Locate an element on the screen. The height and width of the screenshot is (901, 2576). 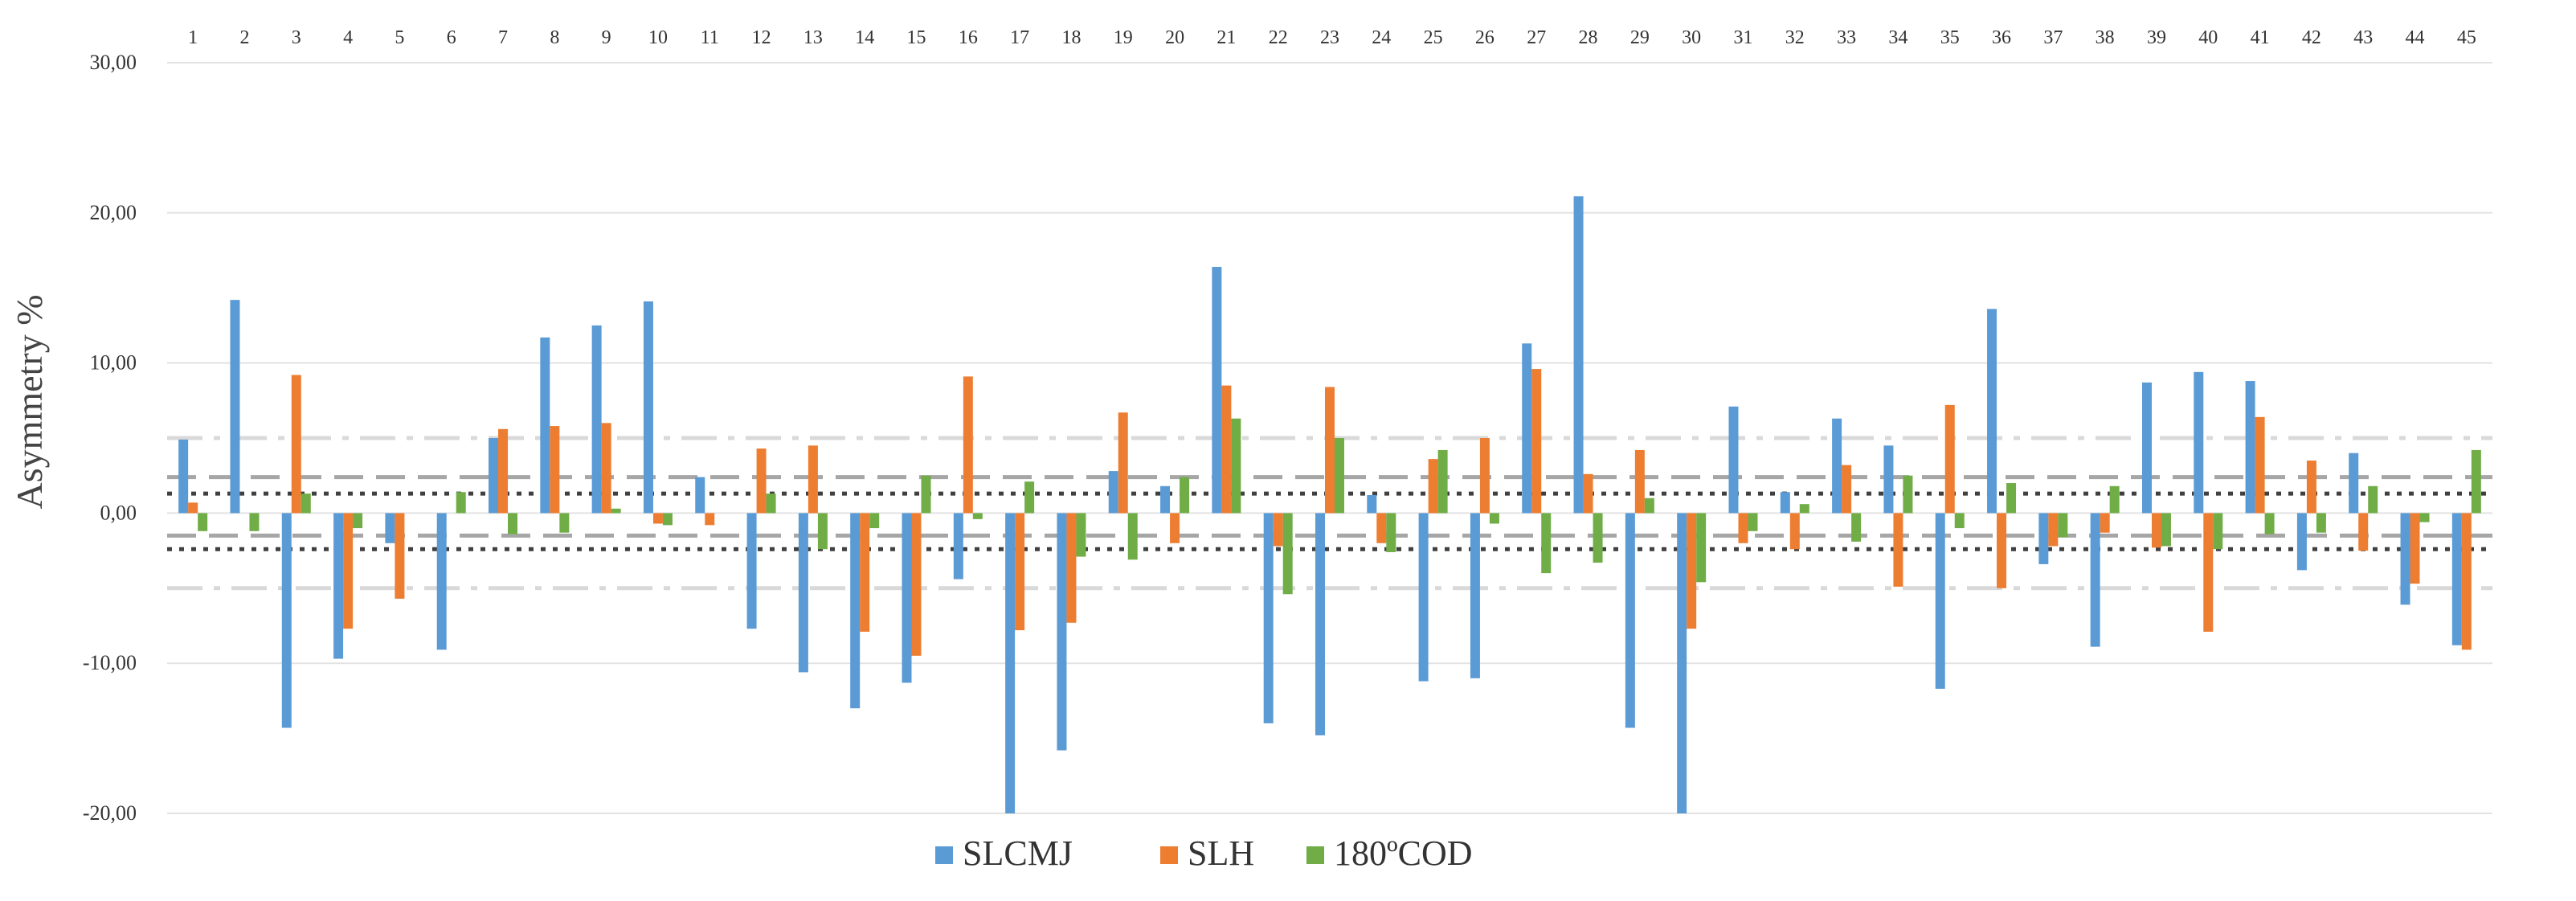
y-axis-title: Asymmetry % is located at coordinates (30, 401).